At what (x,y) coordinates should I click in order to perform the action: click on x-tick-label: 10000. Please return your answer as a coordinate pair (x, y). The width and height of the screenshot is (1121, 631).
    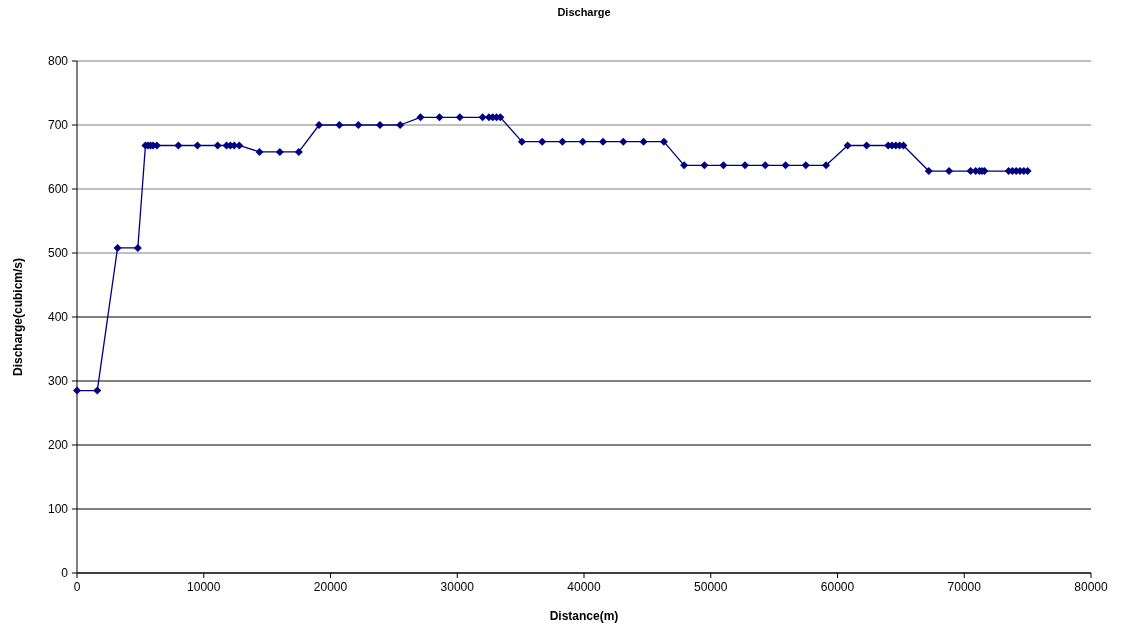
    Looking at the image, I should click on (204, 587).